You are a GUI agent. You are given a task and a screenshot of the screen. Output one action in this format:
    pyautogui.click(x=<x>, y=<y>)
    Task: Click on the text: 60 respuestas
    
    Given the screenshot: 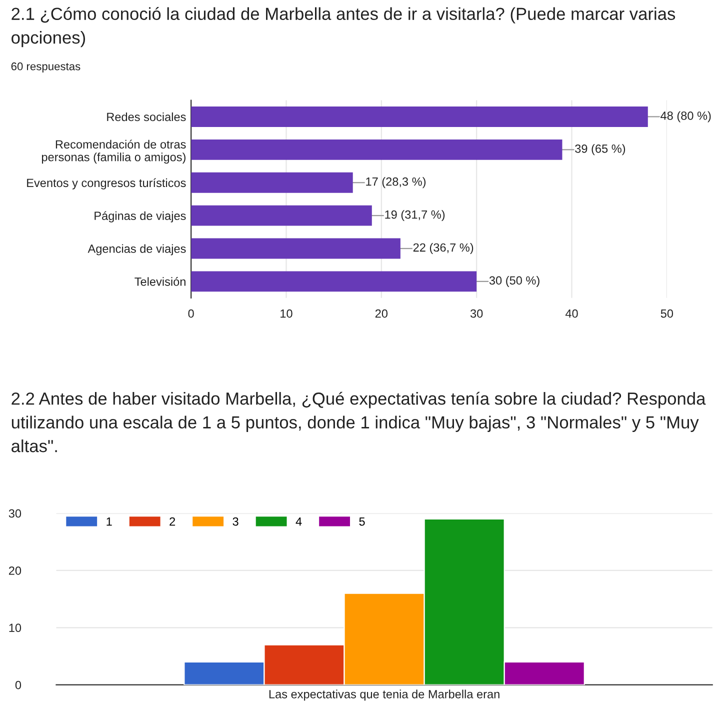 What is the action you would take?
    pyautogui.click(x=45, y=67)
    